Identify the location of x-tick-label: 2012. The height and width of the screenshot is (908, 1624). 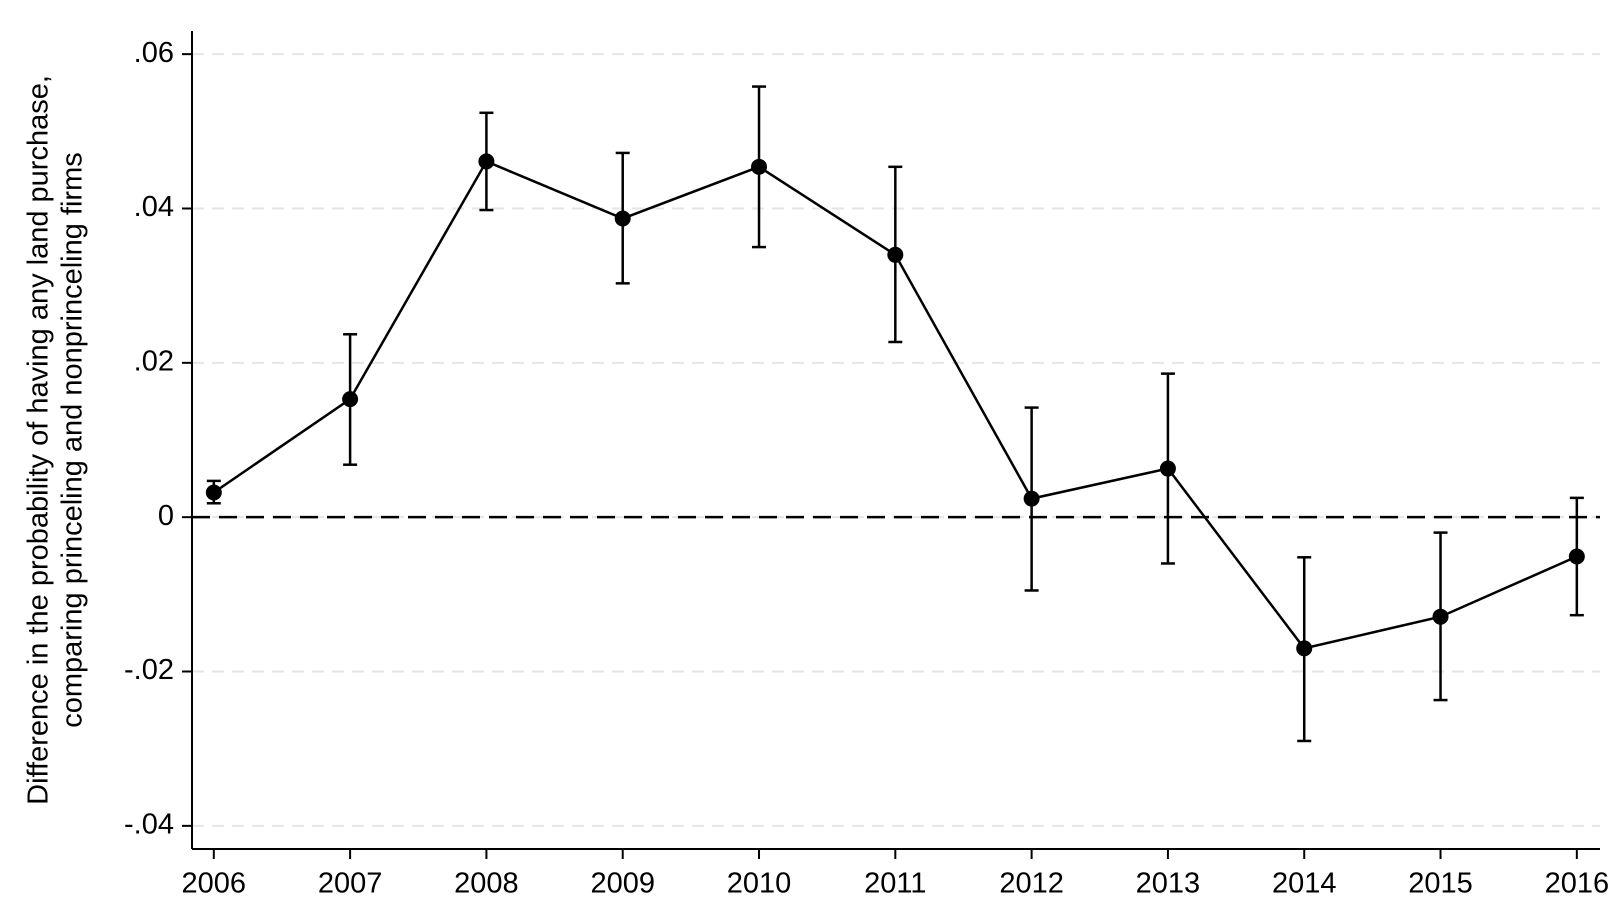
(1031, 884).